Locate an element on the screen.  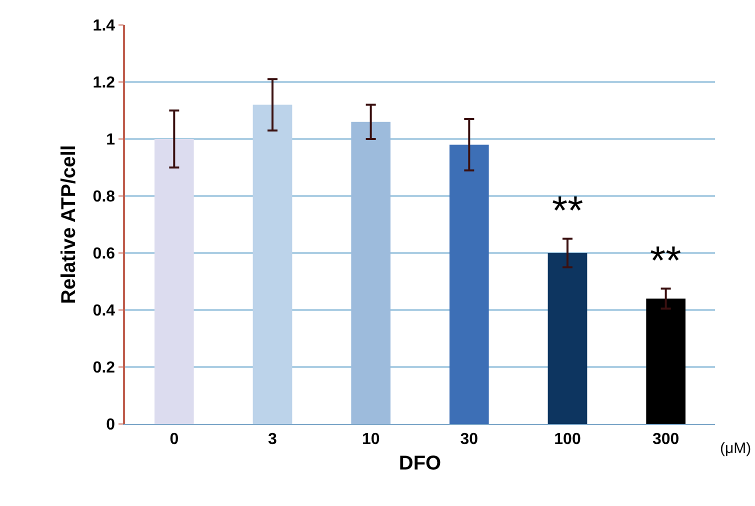
annotation: ** is located at coordinates (568, 211).